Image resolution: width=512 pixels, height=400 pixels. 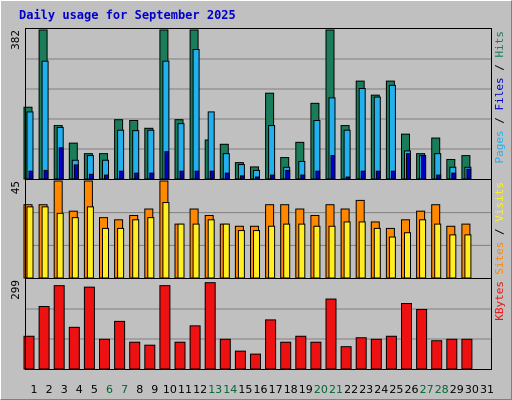 What do you see at coordinates (261, 389) in the screenshot?
I see `x-tick-day-16: 16` at bounding box center [261, 389].